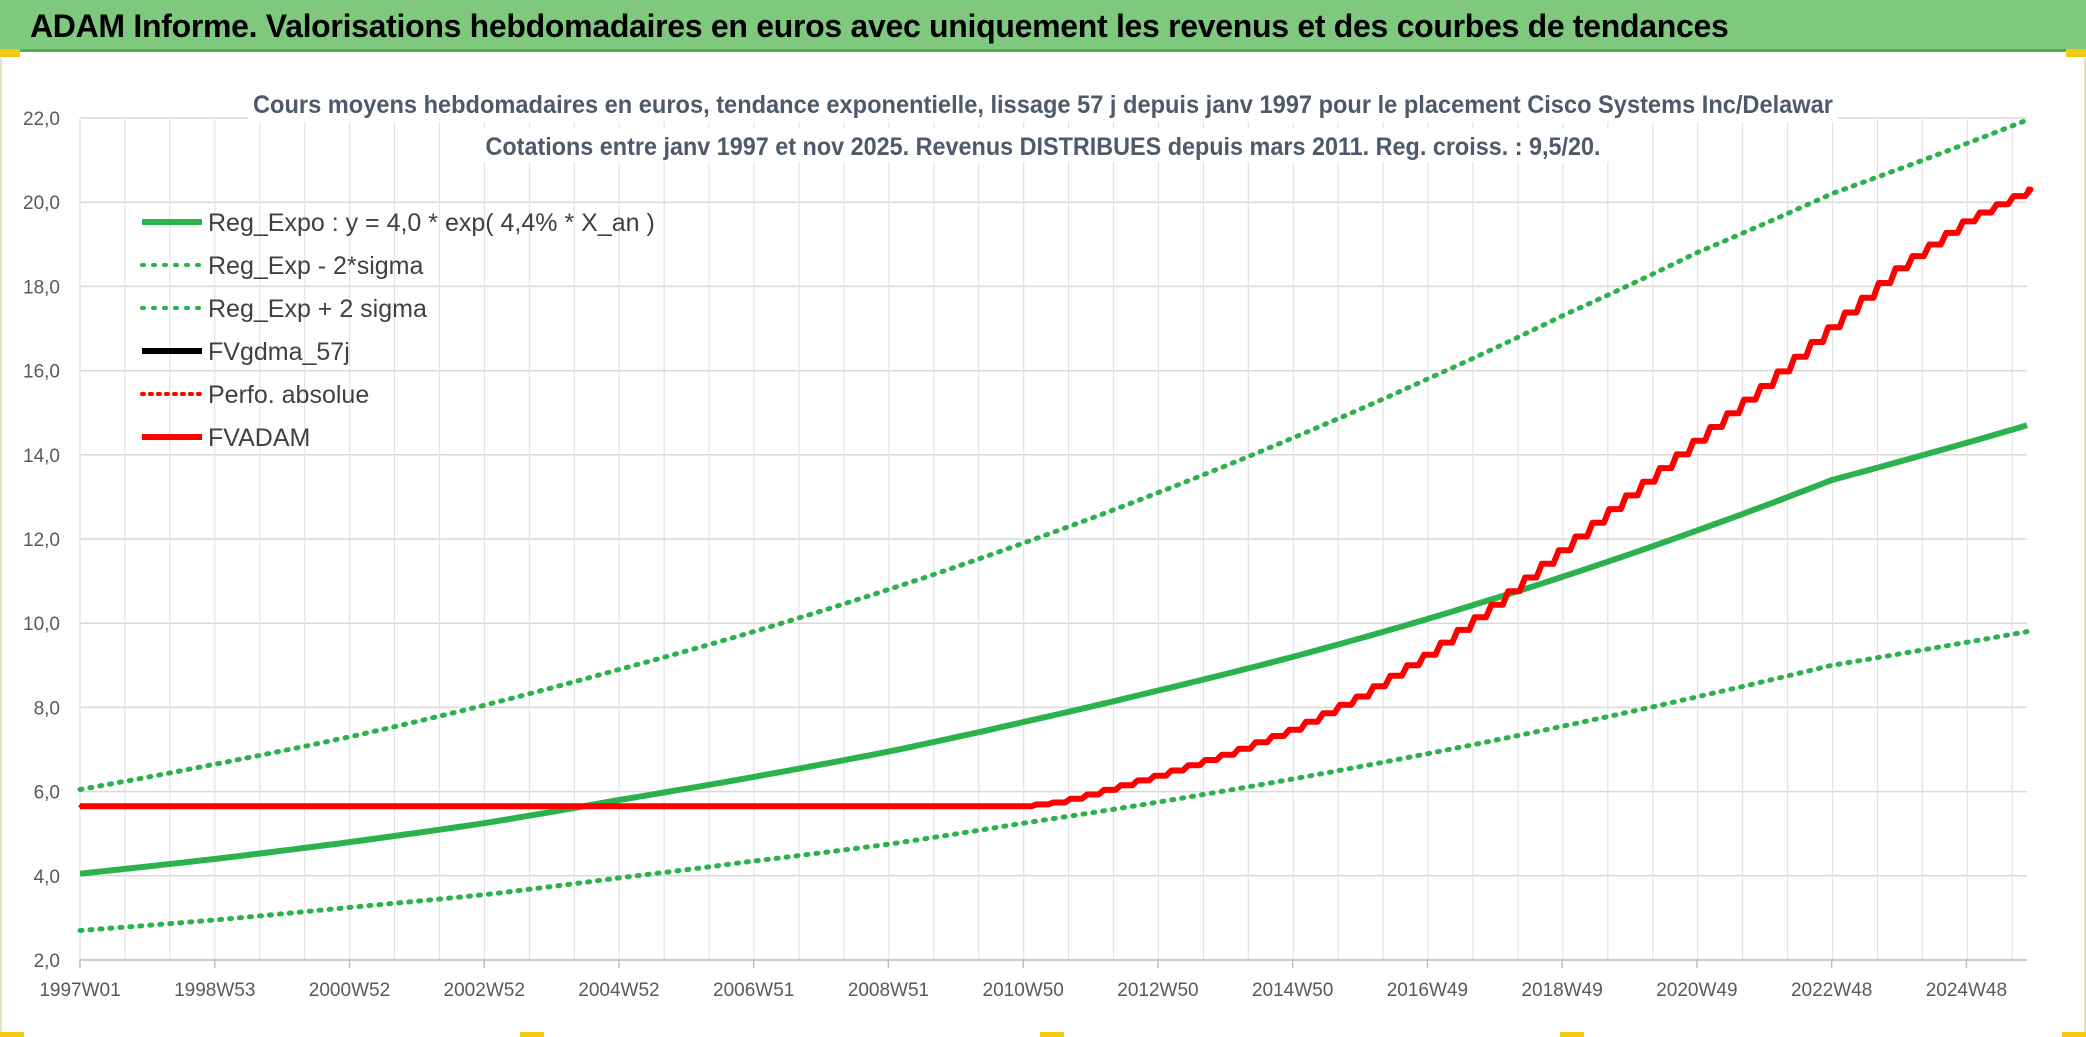 The width and height of the screenshot is (2086, 1037). What do you see at coordinates (47, 961) in the screenshot?
I see `y-tick-label: 2,0` at bounding box center [47, 961].